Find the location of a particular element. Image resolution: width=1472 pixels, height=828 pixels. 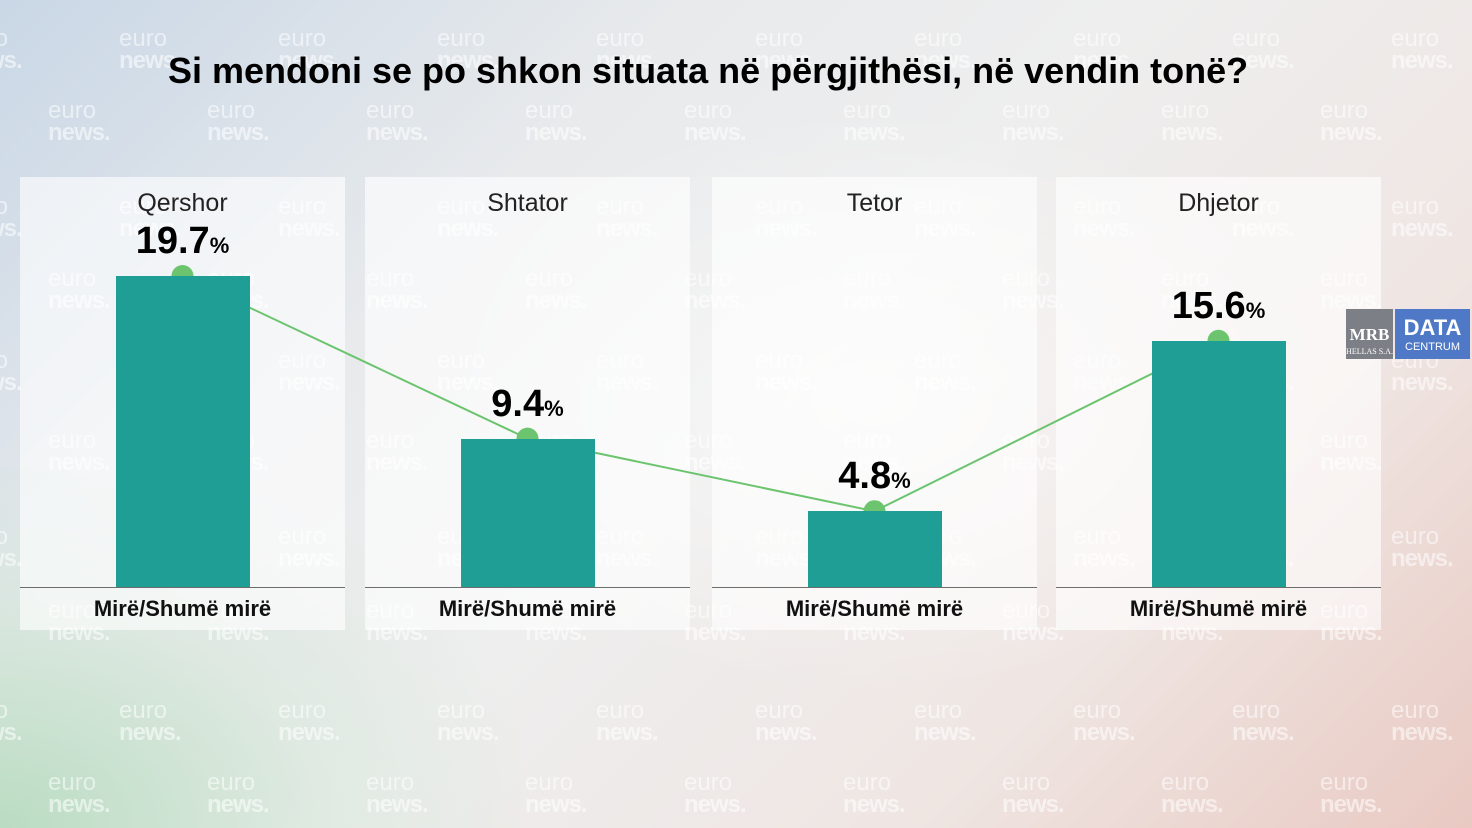

x-tick-label: Shtator is located at coordinates (527, 203).